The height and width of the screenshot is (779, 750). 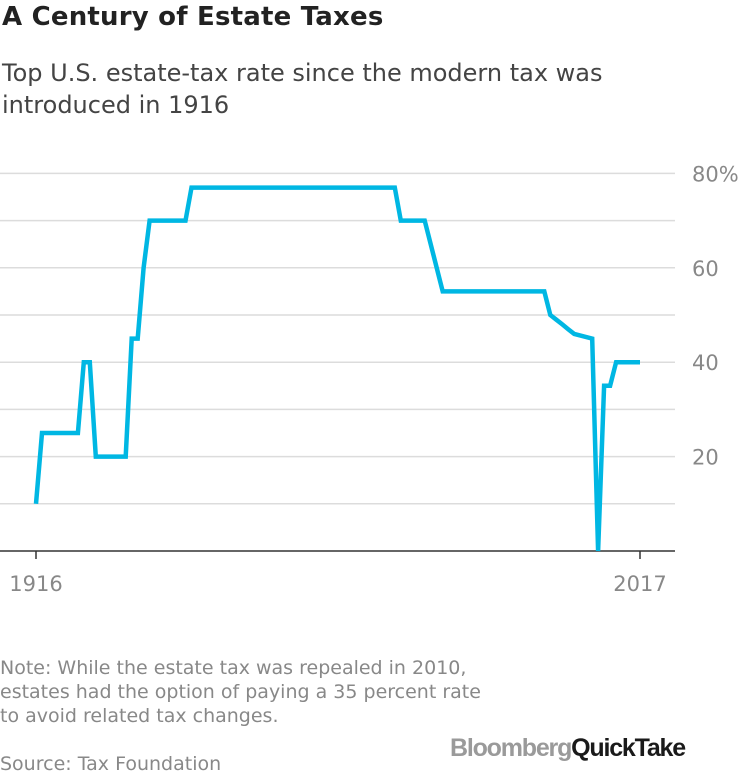 I want to click on x-axis, so click(x=337, y=554).